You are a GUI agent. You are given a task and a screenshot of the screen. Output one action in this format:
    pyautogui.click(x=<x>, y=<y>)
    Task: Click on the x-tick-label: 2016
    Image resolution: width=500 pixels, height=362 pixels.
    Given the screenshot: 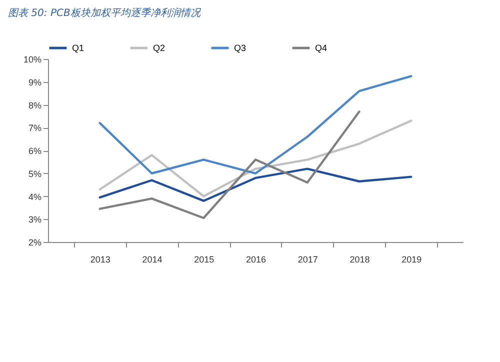 What is the action you would take?
    pyautogui.click(x=256, y=259)
    